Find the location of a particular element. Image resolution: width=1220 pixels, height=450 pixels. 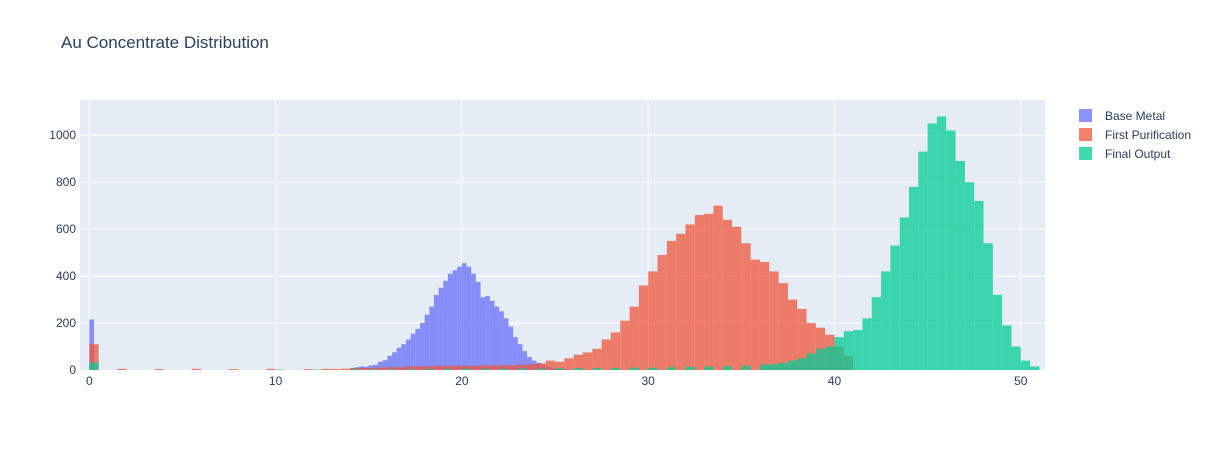

legend-item-base-metal: Base Metal is located at coordinates (1135, 115).